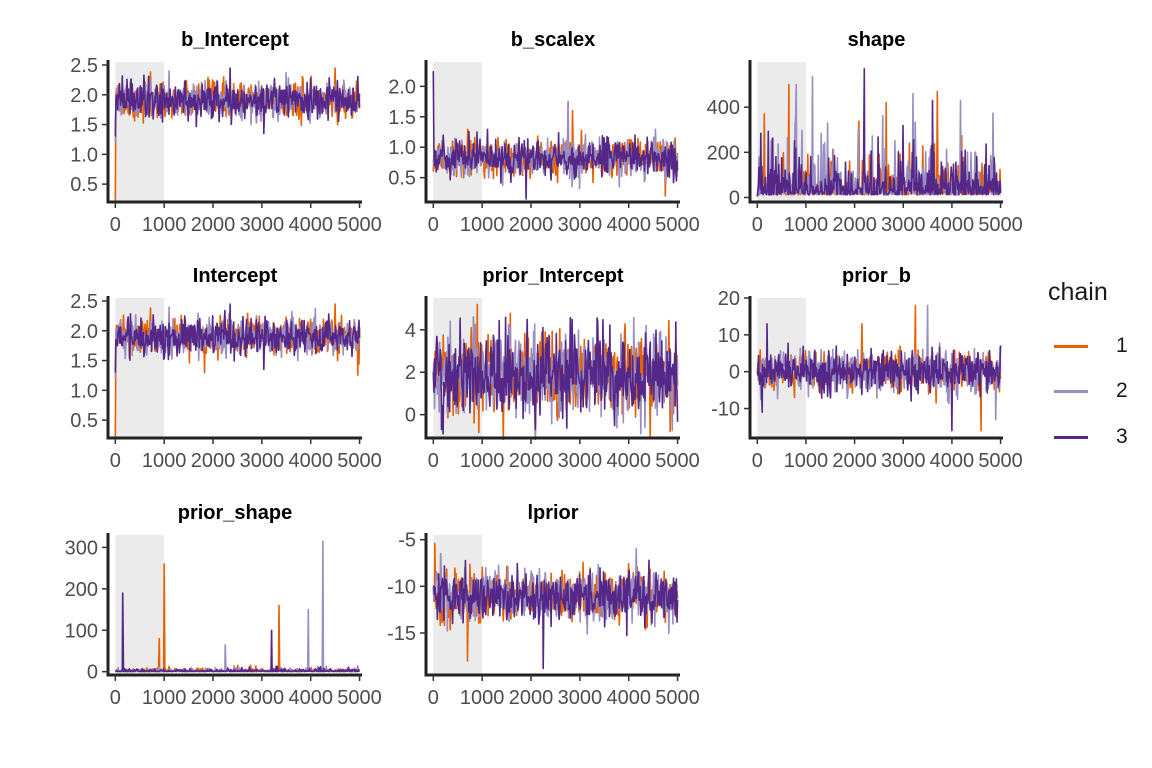  Describe the element at coordinates (729, 336) in the screenshot. I see `y-tick-label: 10` at that location.